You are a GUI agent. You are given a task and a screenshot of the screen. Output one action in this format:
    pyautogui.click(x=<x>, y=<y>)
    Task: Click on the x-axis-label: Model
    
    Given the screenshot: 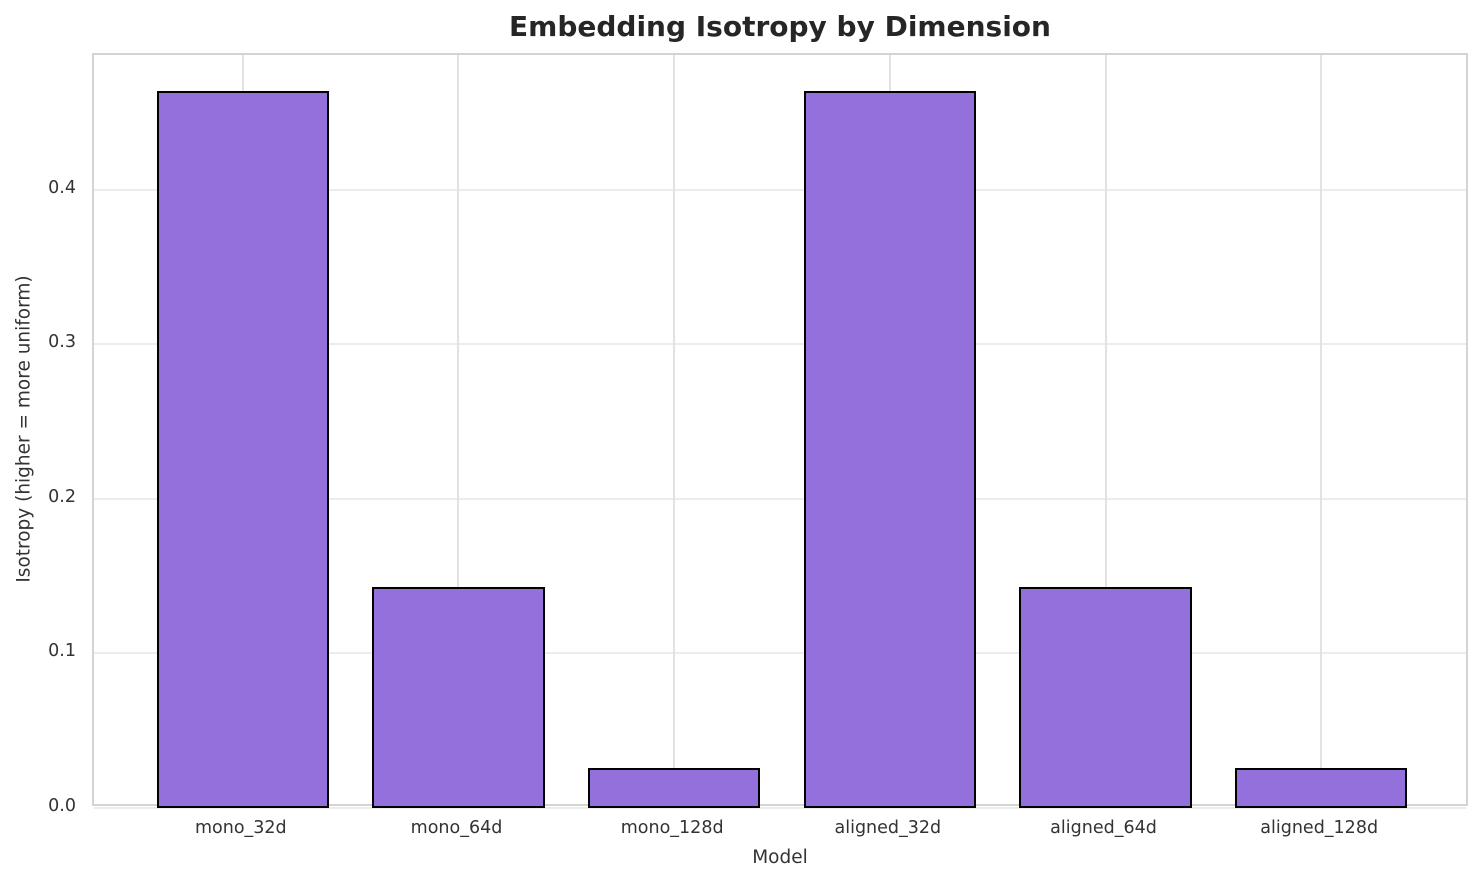 What is the action you would take?
    pyautogui.click(x=780, y=857)
    